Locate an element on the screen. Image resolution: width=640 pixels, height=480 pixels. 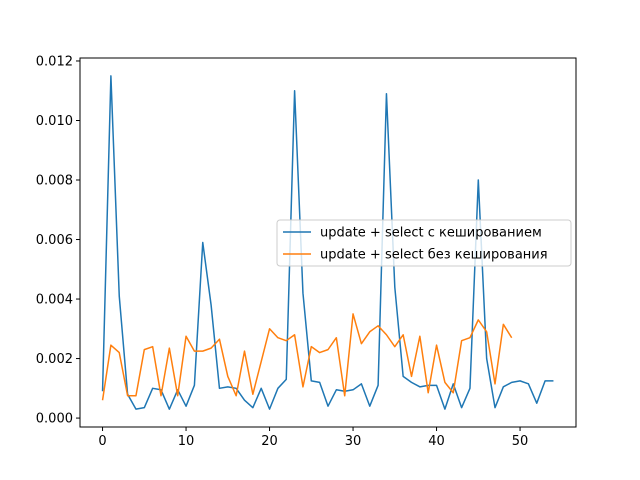
y-tick-label: 0.002 is located at coordinates (54, 359).